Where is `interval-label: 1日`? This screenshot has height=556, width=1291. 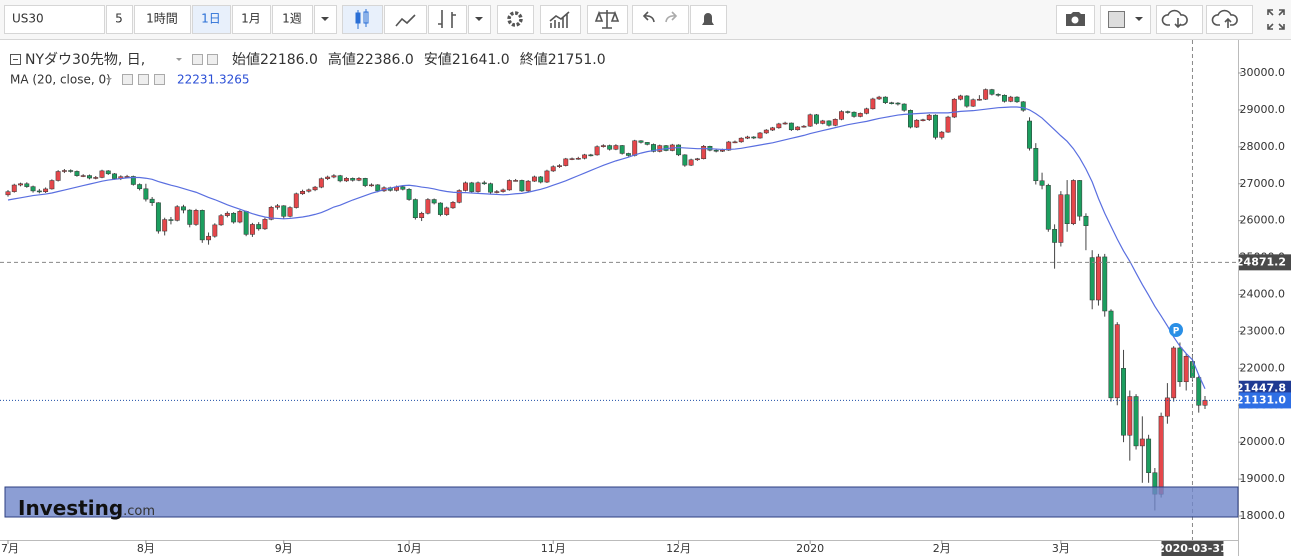
interval-label: 1日 is located at coordinates (211, 19).